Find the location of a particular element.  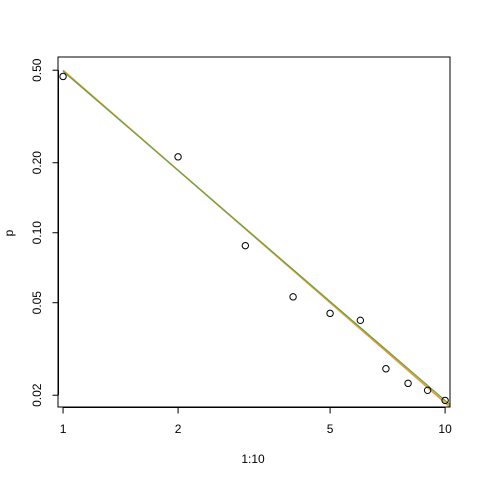

x-tick-label: 2 is located at coordinates (178, 429).